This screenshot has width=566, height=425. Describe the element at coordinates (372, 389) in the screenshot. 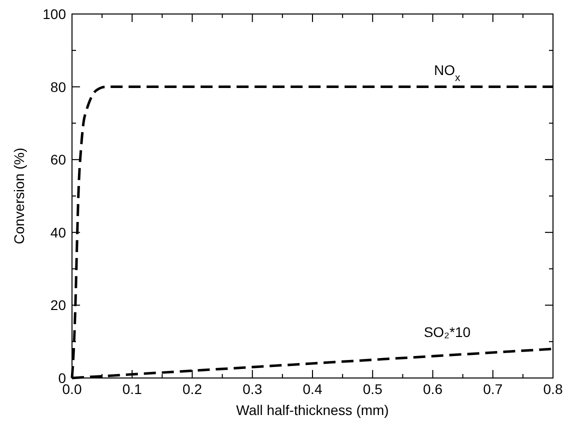

I see `x-tick-label: 0.5` at that location.